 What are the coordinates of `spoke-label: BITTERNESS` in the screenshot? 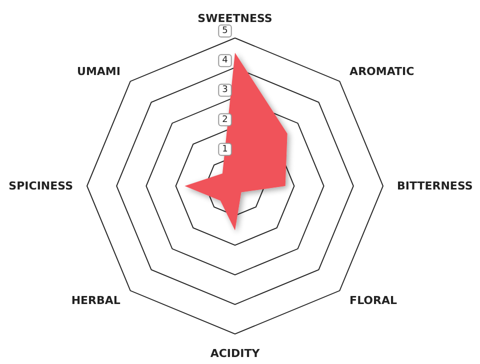 It's located at (435, 186).